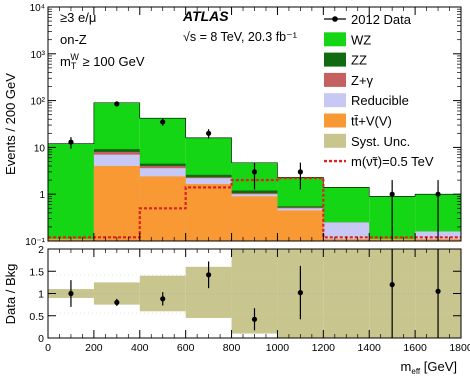  Describe the element at coordinates (380, 100) in the screenshot. I see `legend-label-4: Reducible` at that location.